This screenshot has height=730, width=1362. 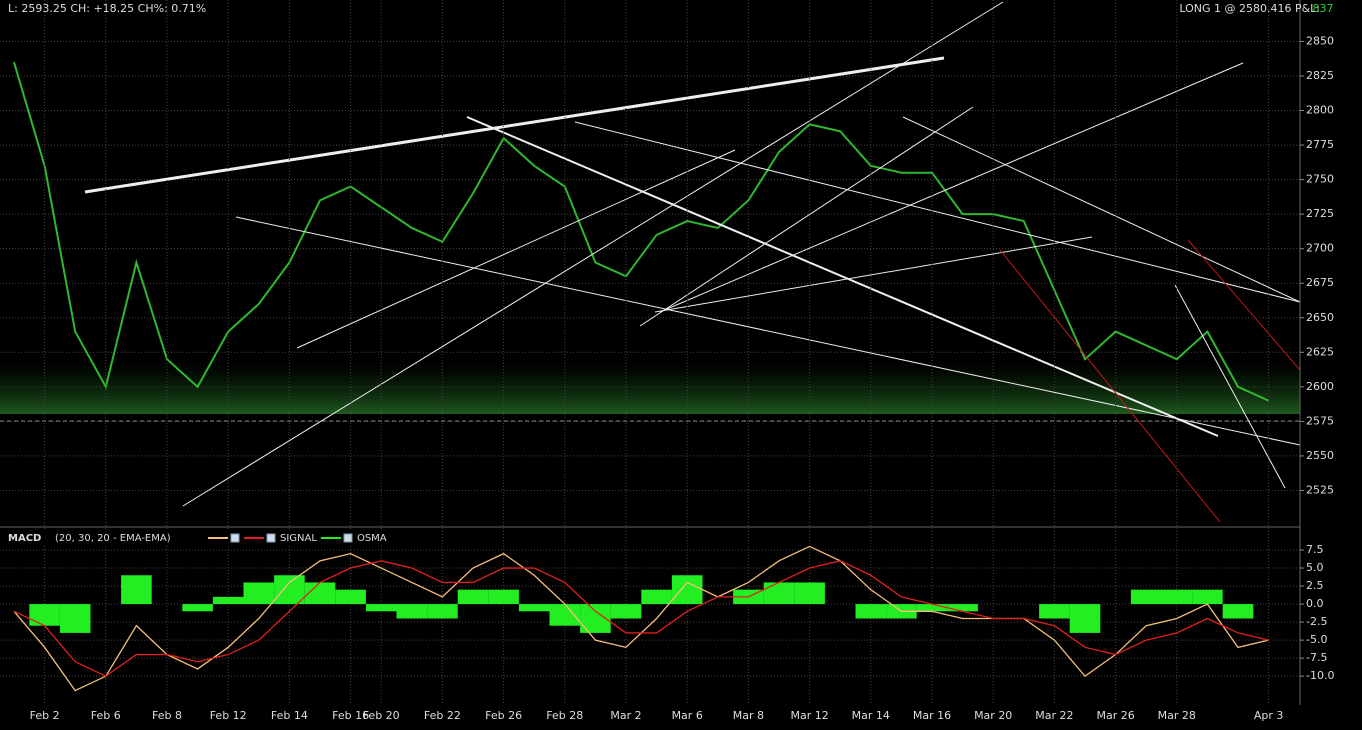 What do you see at coordinates (1323, 8) in the screenshot?
I see `pnl: 837` at bounding box center [1323, 8].